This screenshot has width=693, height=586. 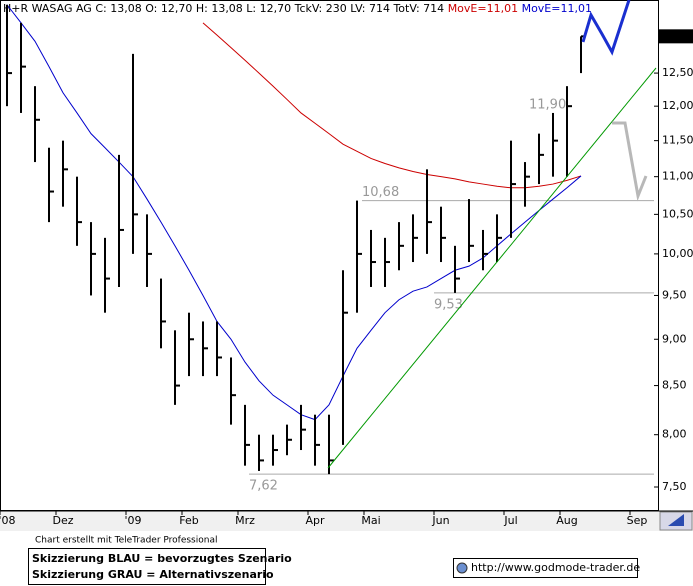 I want to click on url: http://www.godmode-trader.de, so click(x=555, y=567).